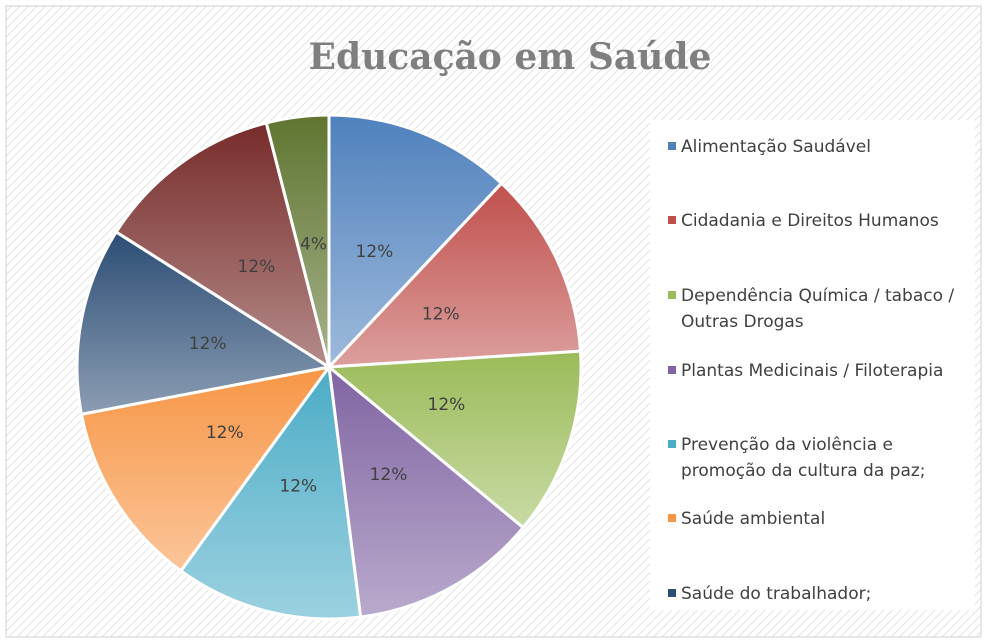 The height and width of the screenshot is (643, 987). I want to click on legend-label: Cidadania e Direitos Humanos, so click(810, 221).